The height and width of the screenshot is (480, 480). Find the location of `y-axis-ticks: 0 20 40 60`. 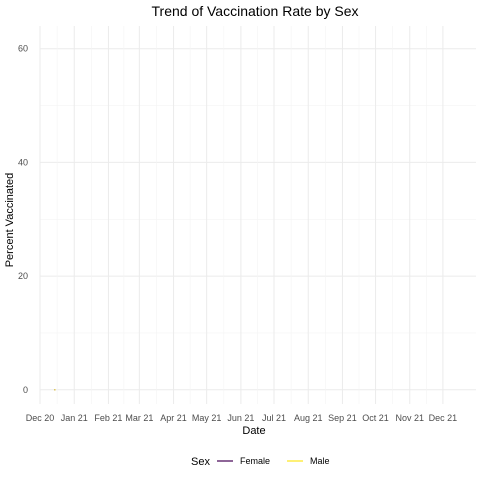

y-axis-ticks: 0 20 40 60 is located at coordinates (23, 219).